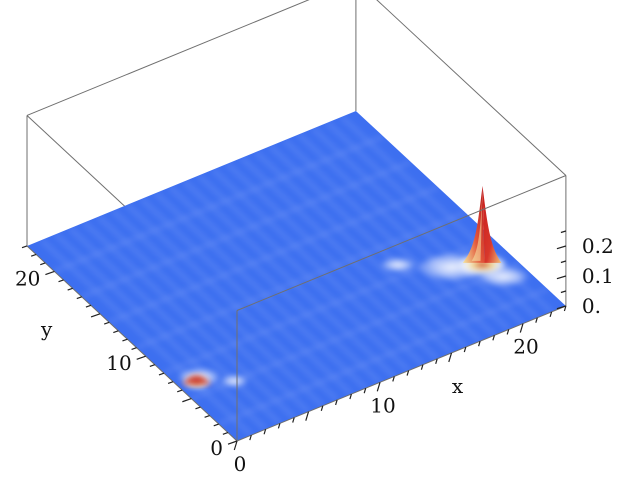 The width and height of the screenshot is (623, 486). What do you see at coordinates (196, 380) in the screenshot?
I see `peak-body` at bounding box center [196, 380].